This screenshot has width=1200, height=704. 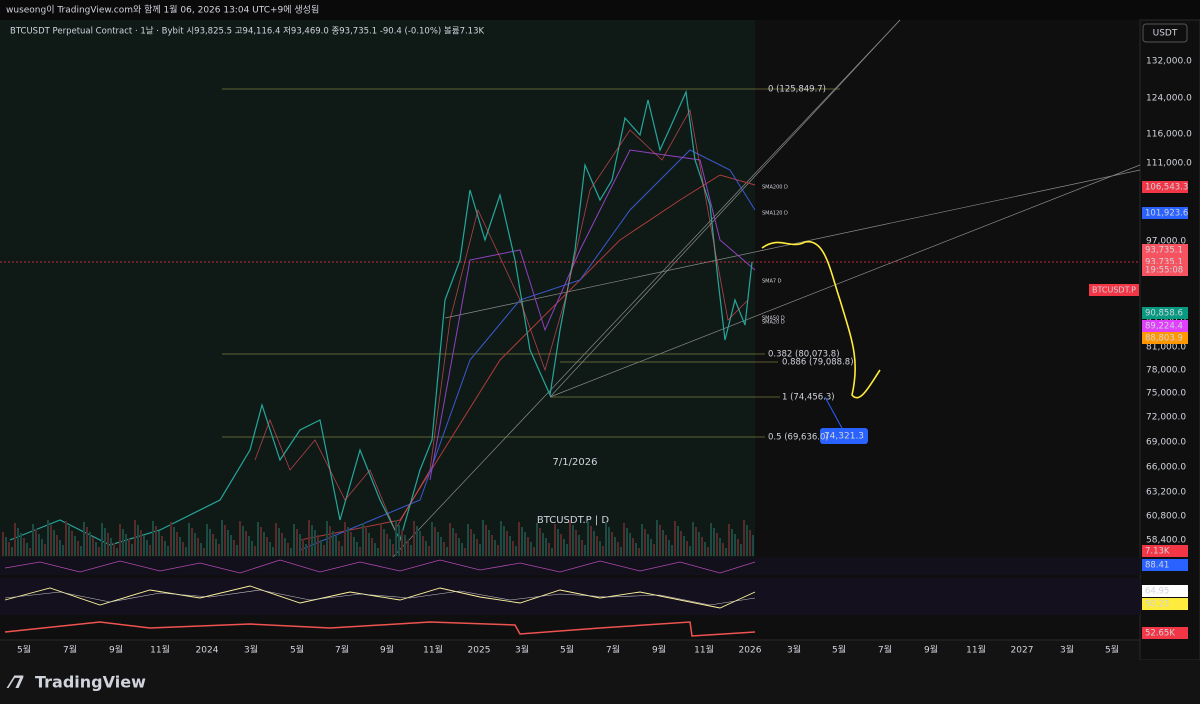 I want to click on fib-label: 1 (74,456.3), so click(x=808, y=398).